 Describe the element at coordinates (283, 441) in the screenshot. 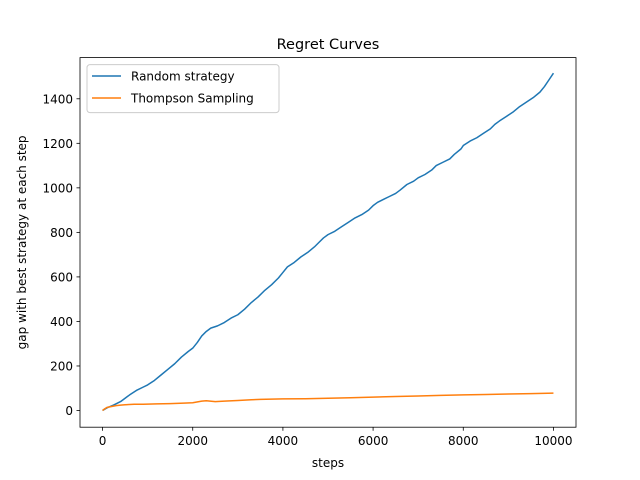

I see `x-tick-label: 4000` at that location.